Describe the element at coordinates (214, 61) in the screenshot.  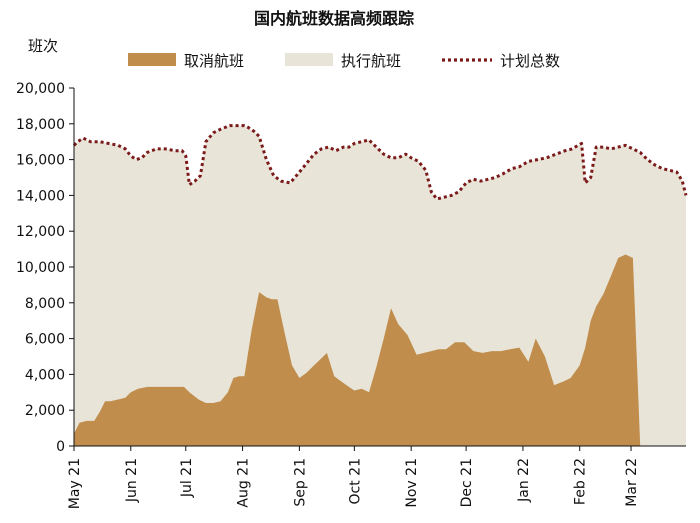
I see `legend-label-cancelled: 取消航班` at that location.